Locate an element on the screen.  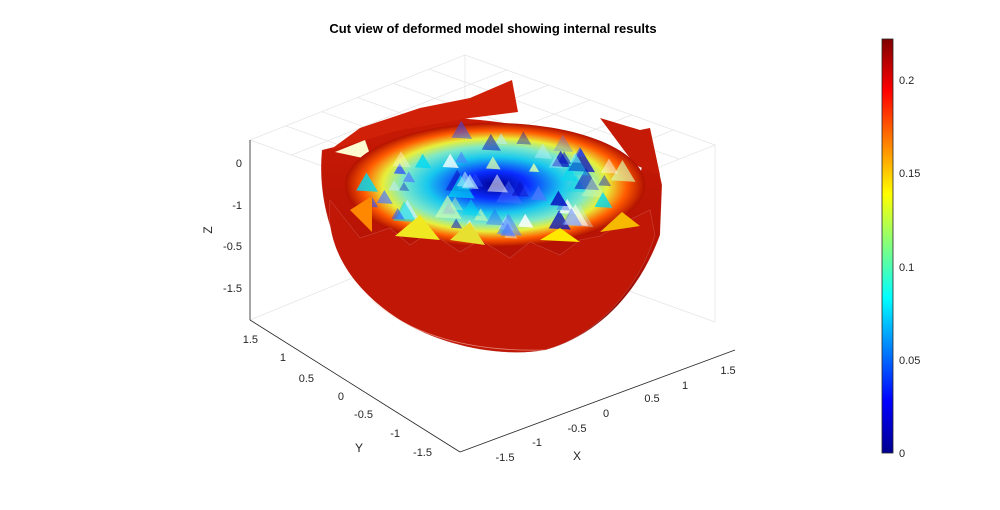
z-tick-label: -1.5 is located at coordinates (232, 289).